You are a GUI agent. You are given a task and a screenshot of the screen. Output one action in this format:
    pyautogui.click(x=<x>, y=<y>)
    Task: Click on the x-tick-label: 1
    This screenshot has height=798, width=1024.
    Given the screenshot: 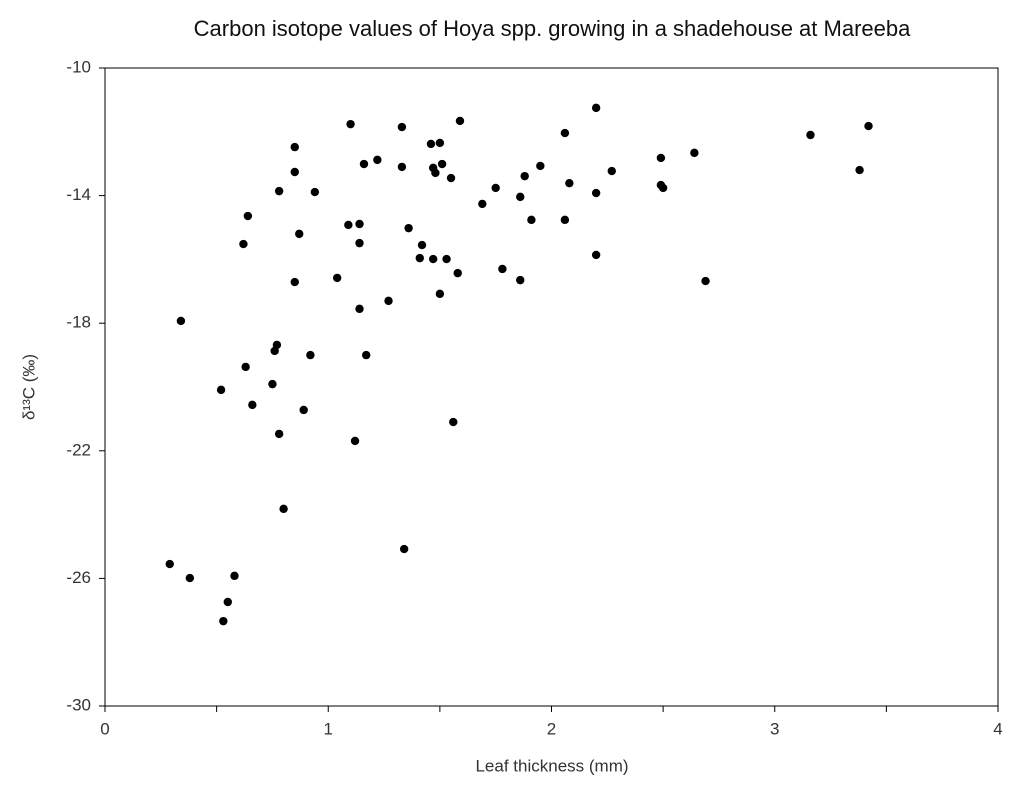 What is the action you would take?
    pyautogui.click(x=328, y=728)
    